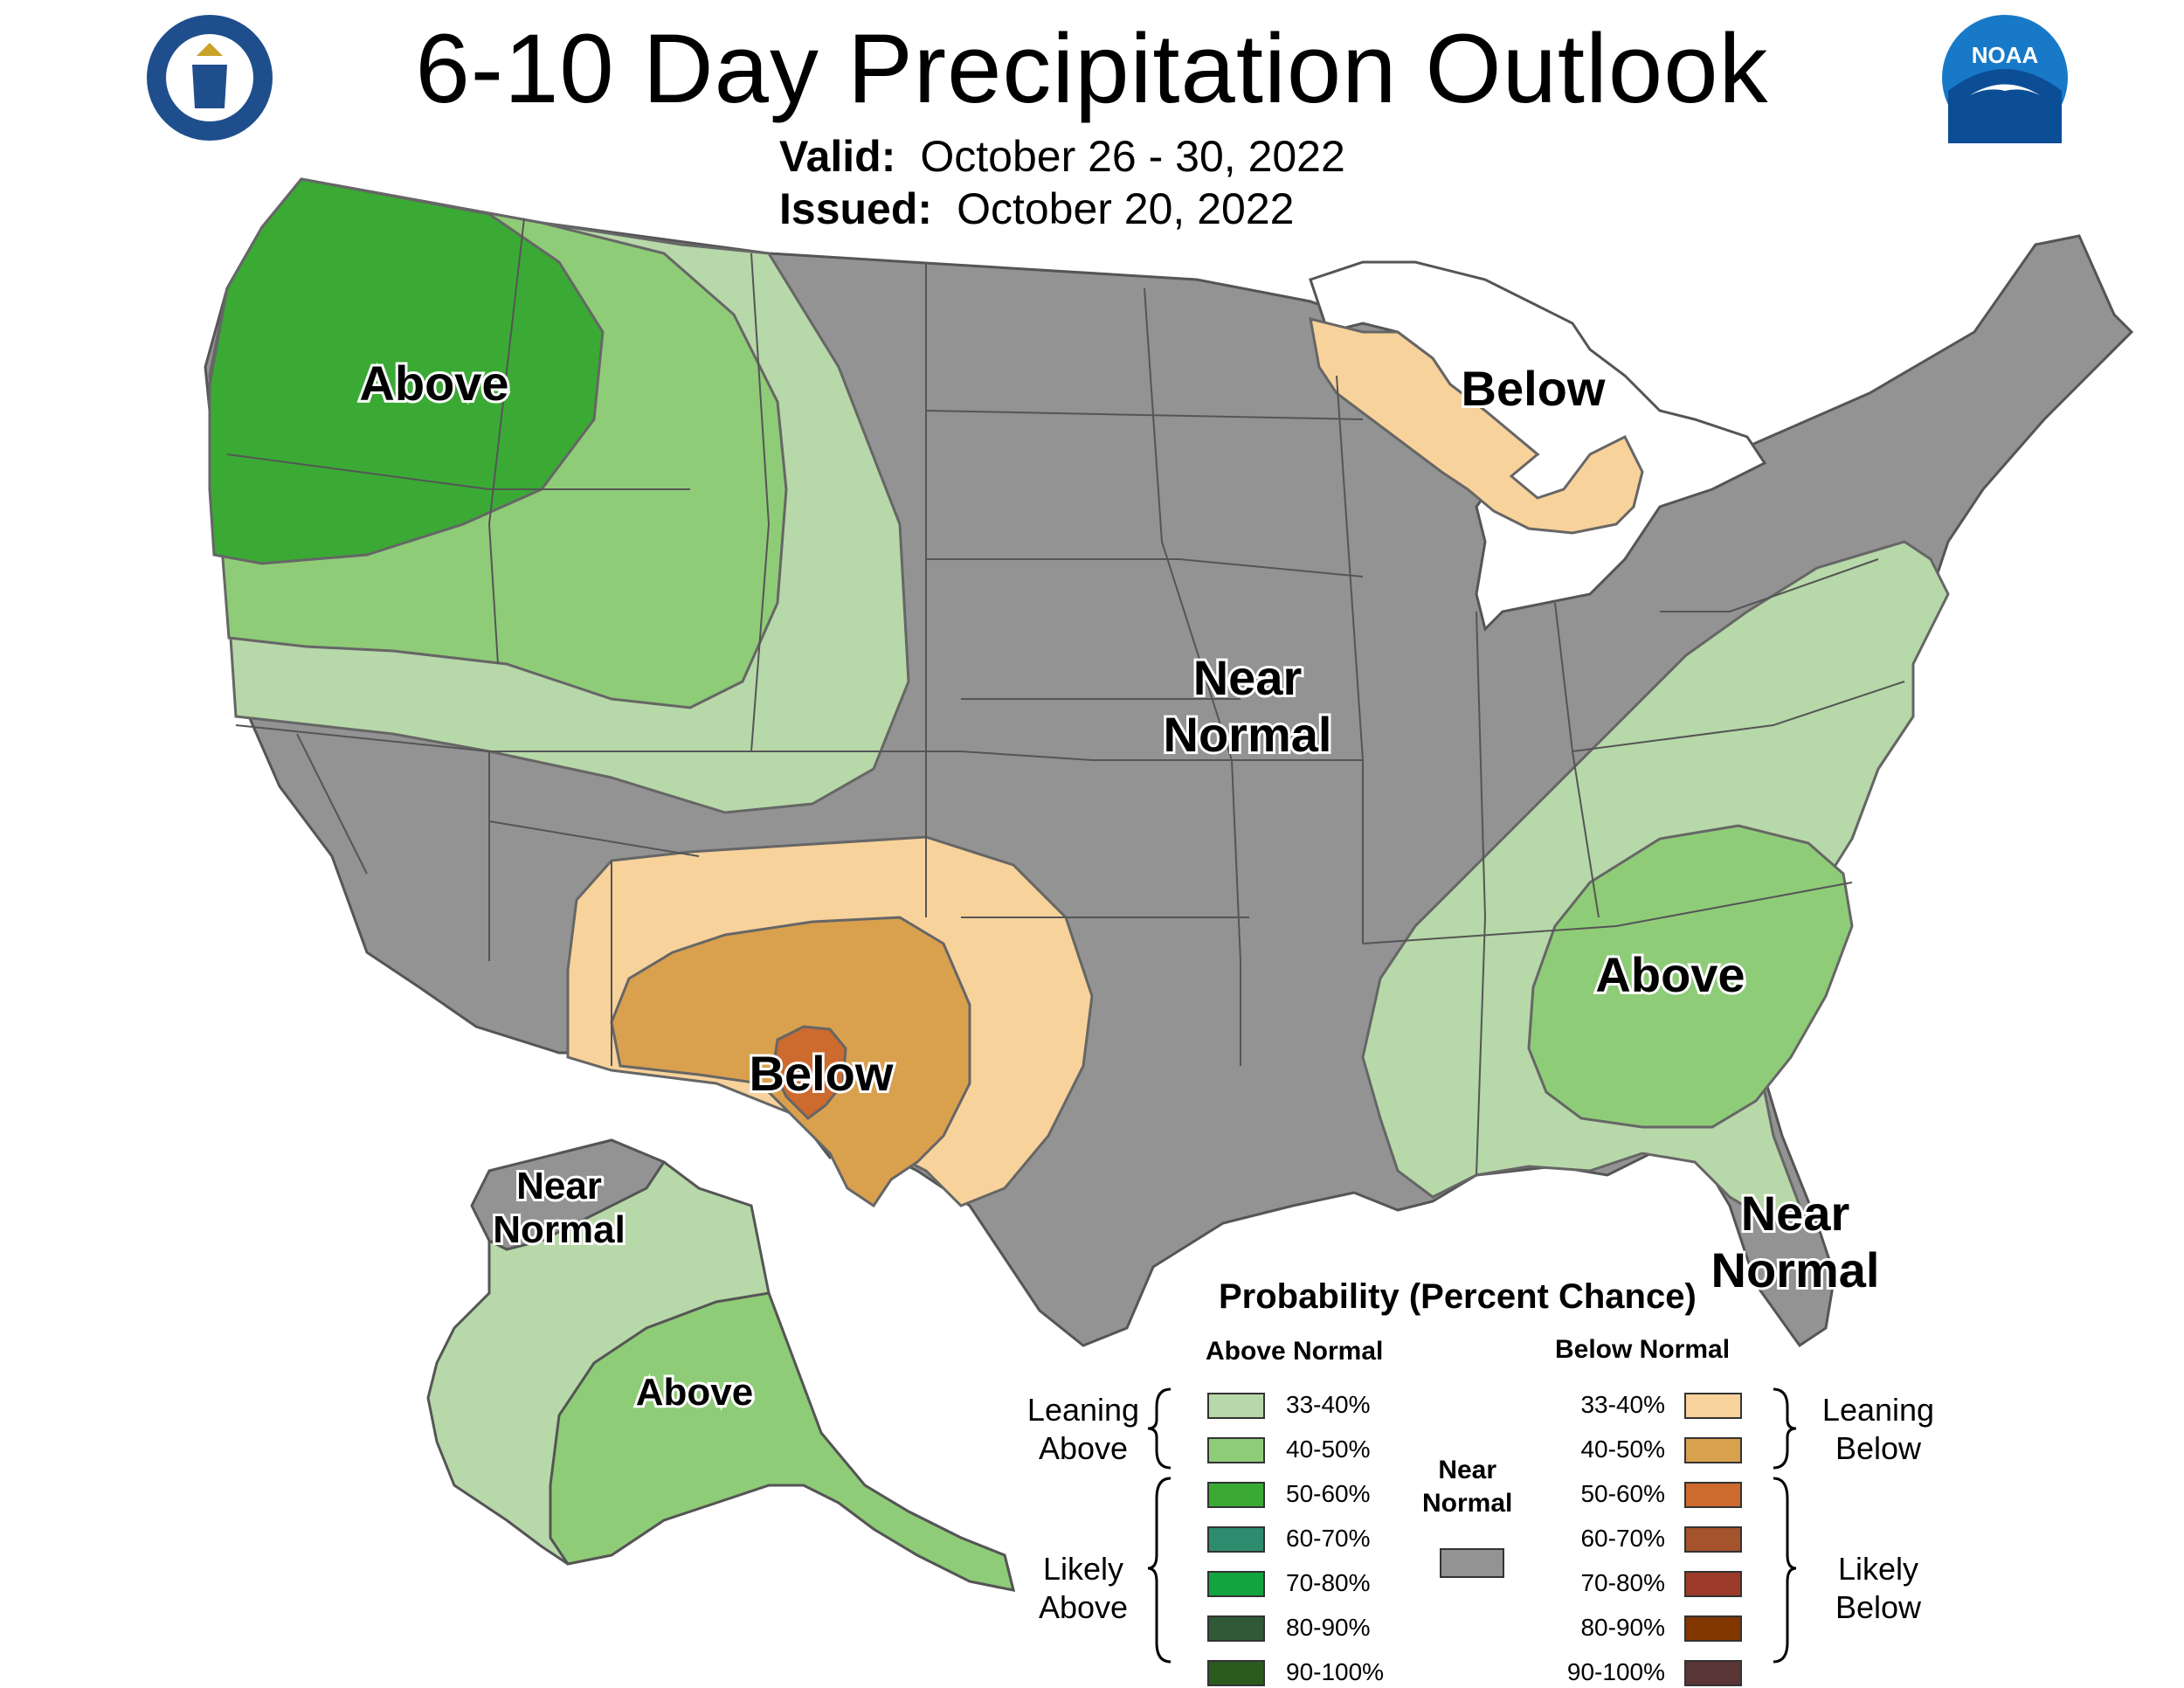 This screenshot has width=2184, height=1688. Describe the element at coordinates (1622, 1627) in the screenshot. I see `legend-below-range: 80-90%` at that location.